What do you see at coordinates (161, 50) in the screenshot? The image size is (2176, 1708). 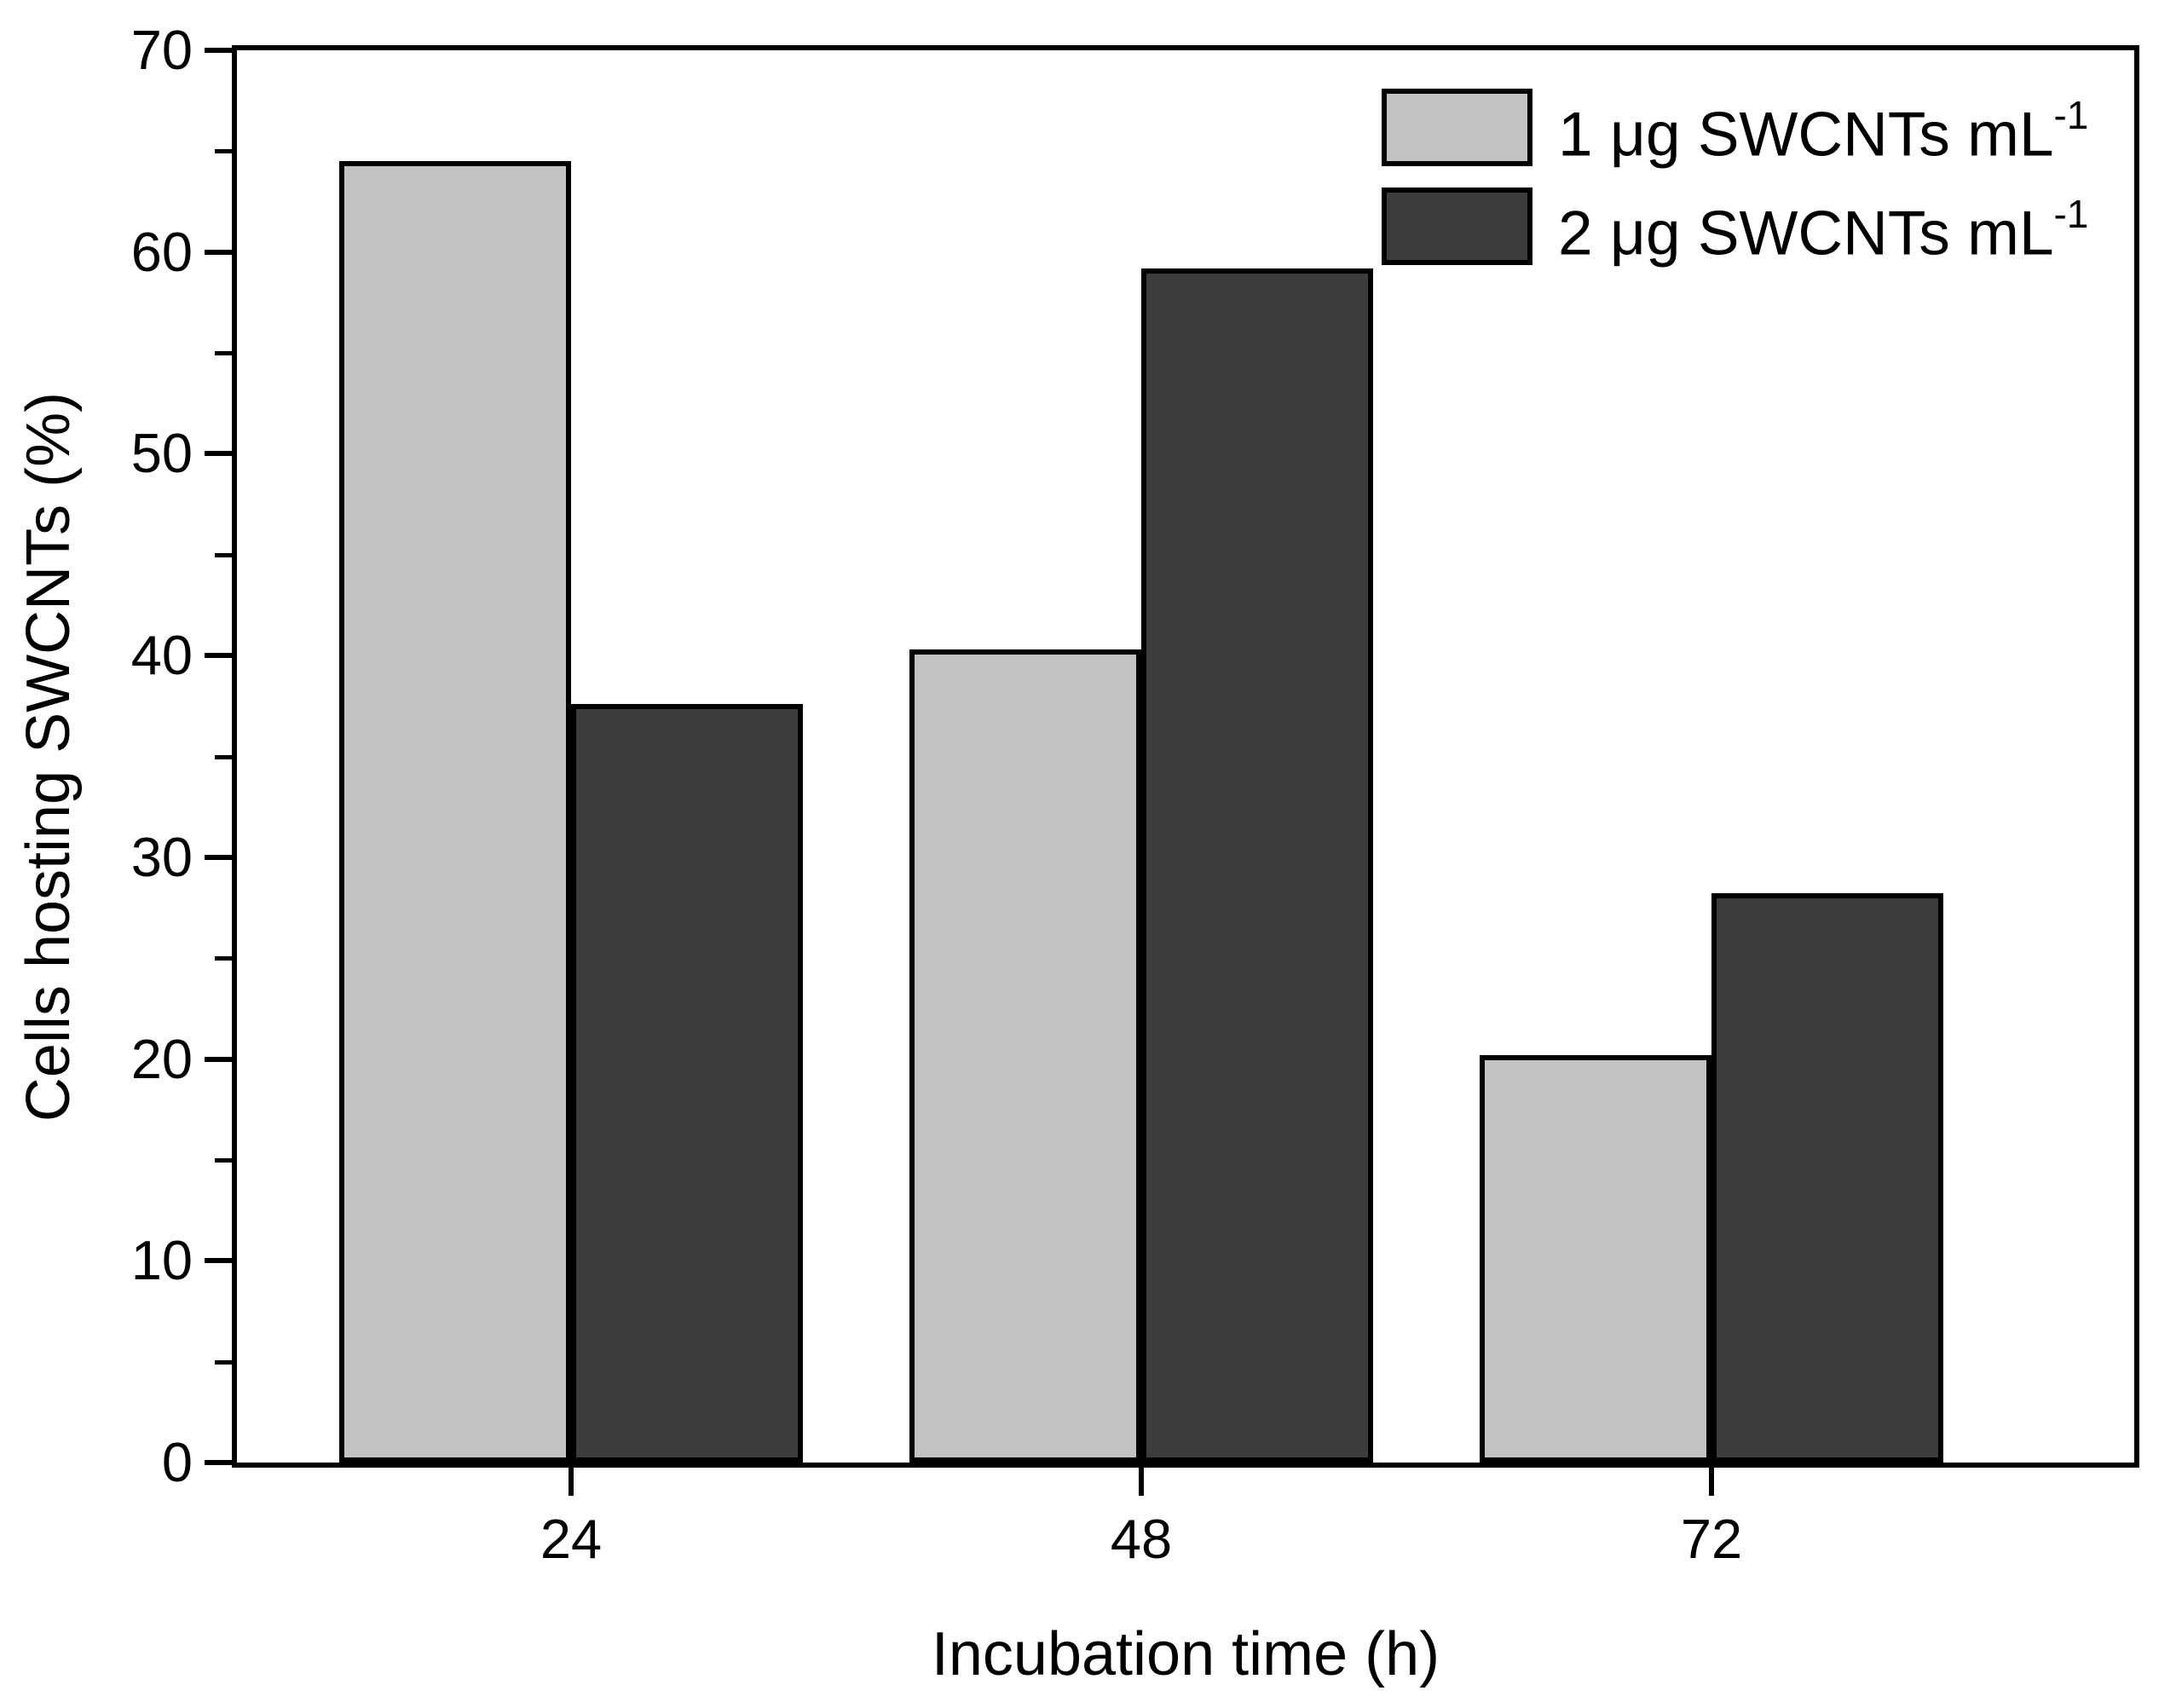 I see `y-tick-label: 70` at bounding box center [161, 50].